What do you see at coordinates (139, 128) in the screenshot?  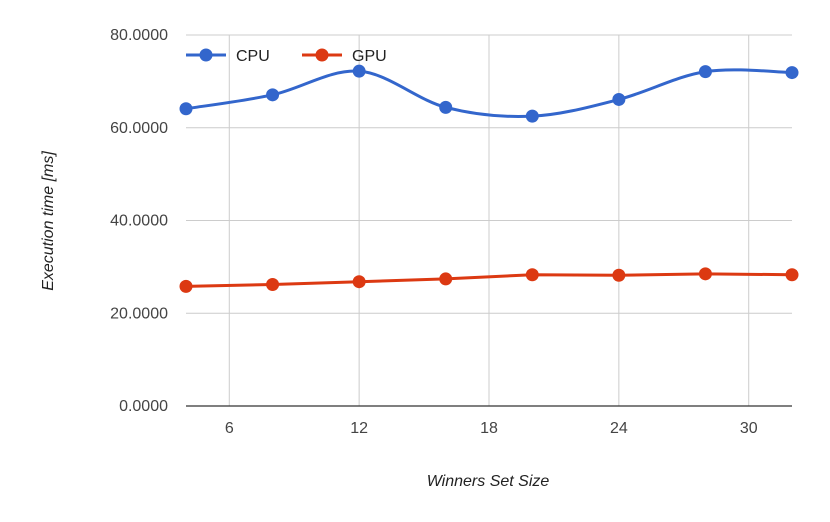 I see `y-tick-label: 60.0000` at bounding box center [139, 128].